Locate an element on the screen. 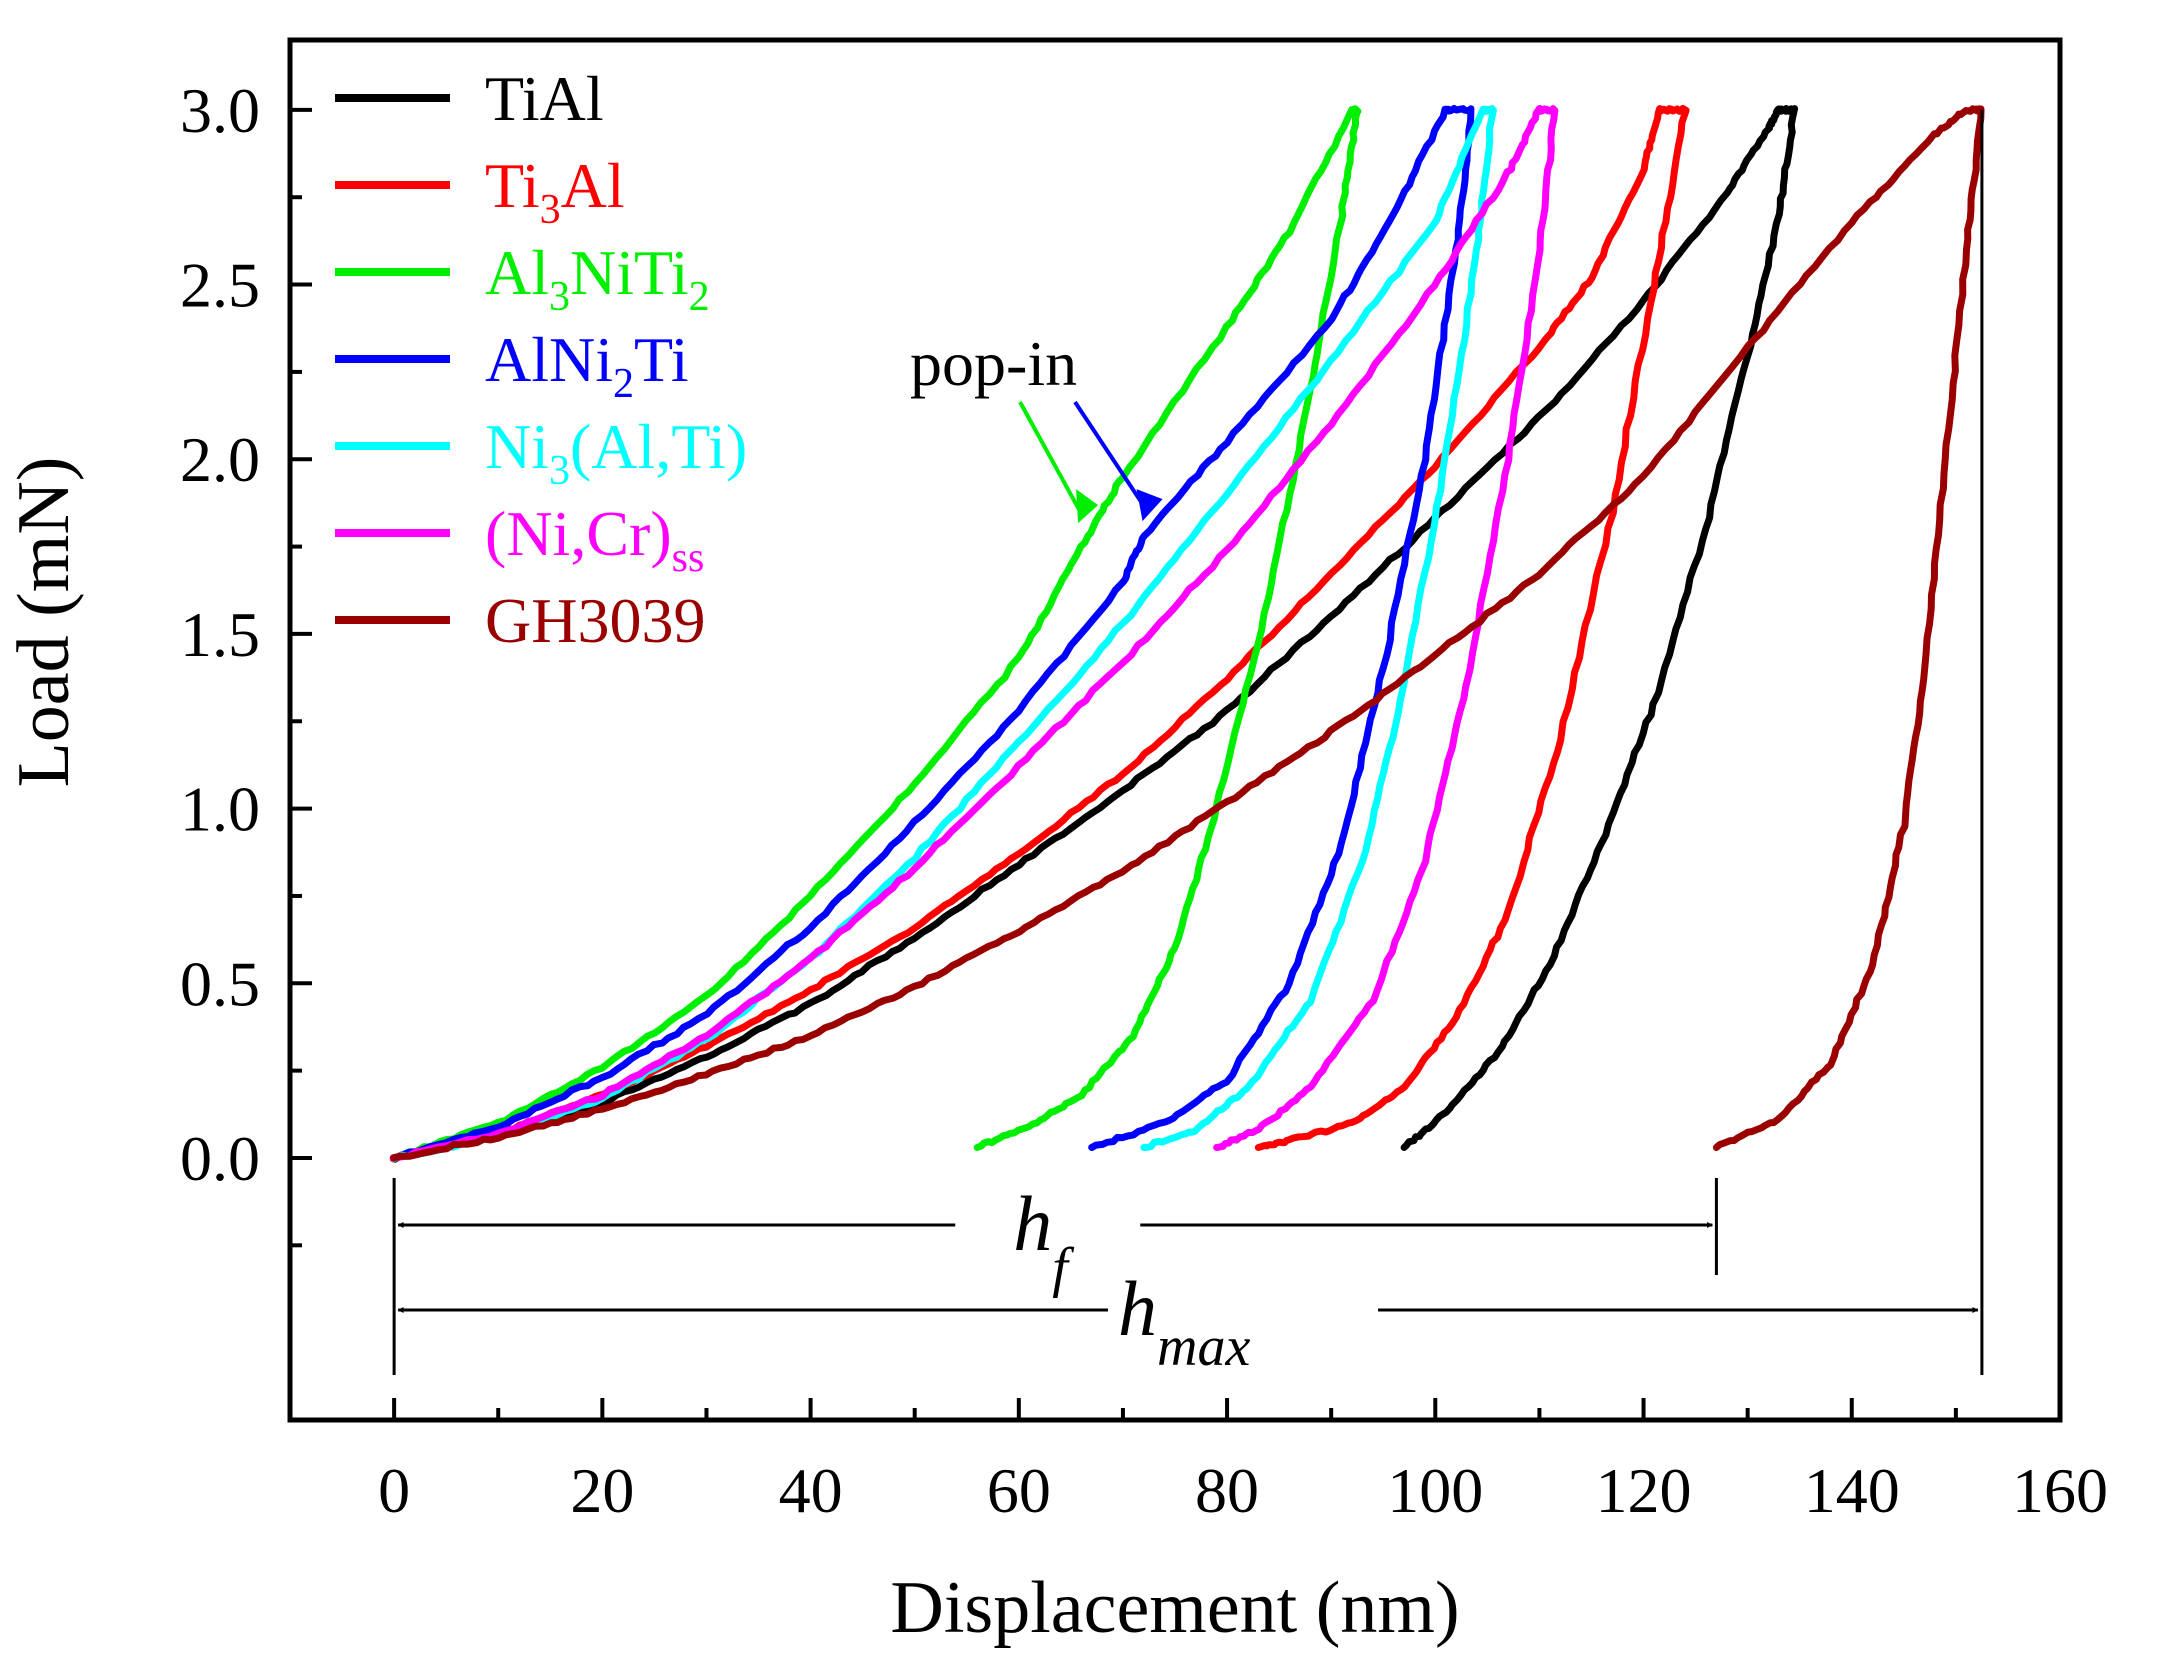 Image resolution: width=2158 pixels, height=1656 pixels. y-tick-label: 0.5 is located at coordinates (220, 983).